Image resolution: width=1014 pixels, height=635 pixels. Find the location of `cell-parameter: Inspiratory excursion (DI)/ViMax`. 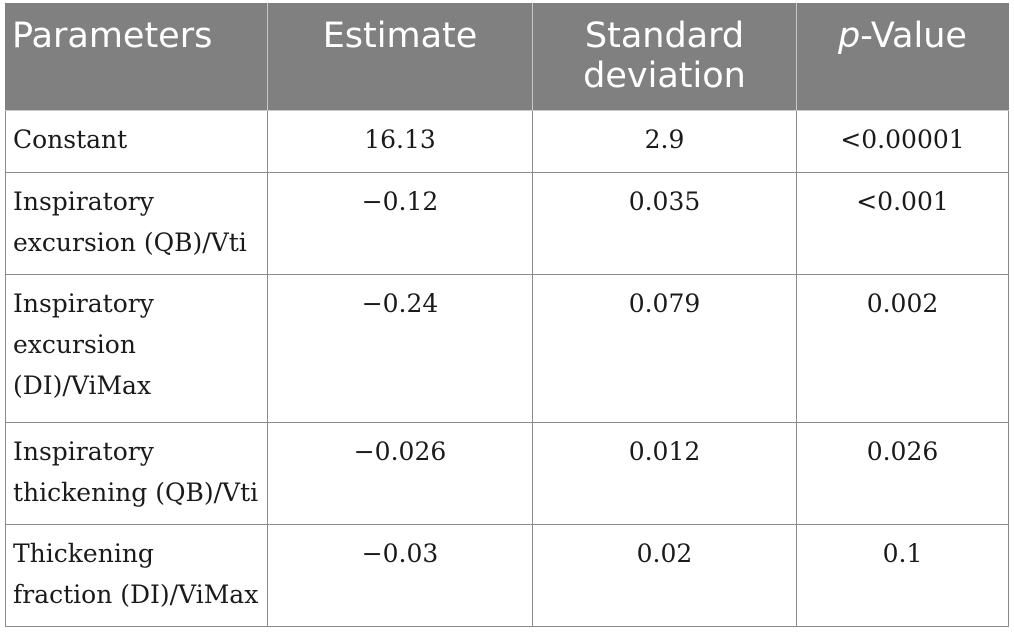

cell-parameter: Inspiratory excursion (DI)/ViMax is located at coordinates (136, 348).